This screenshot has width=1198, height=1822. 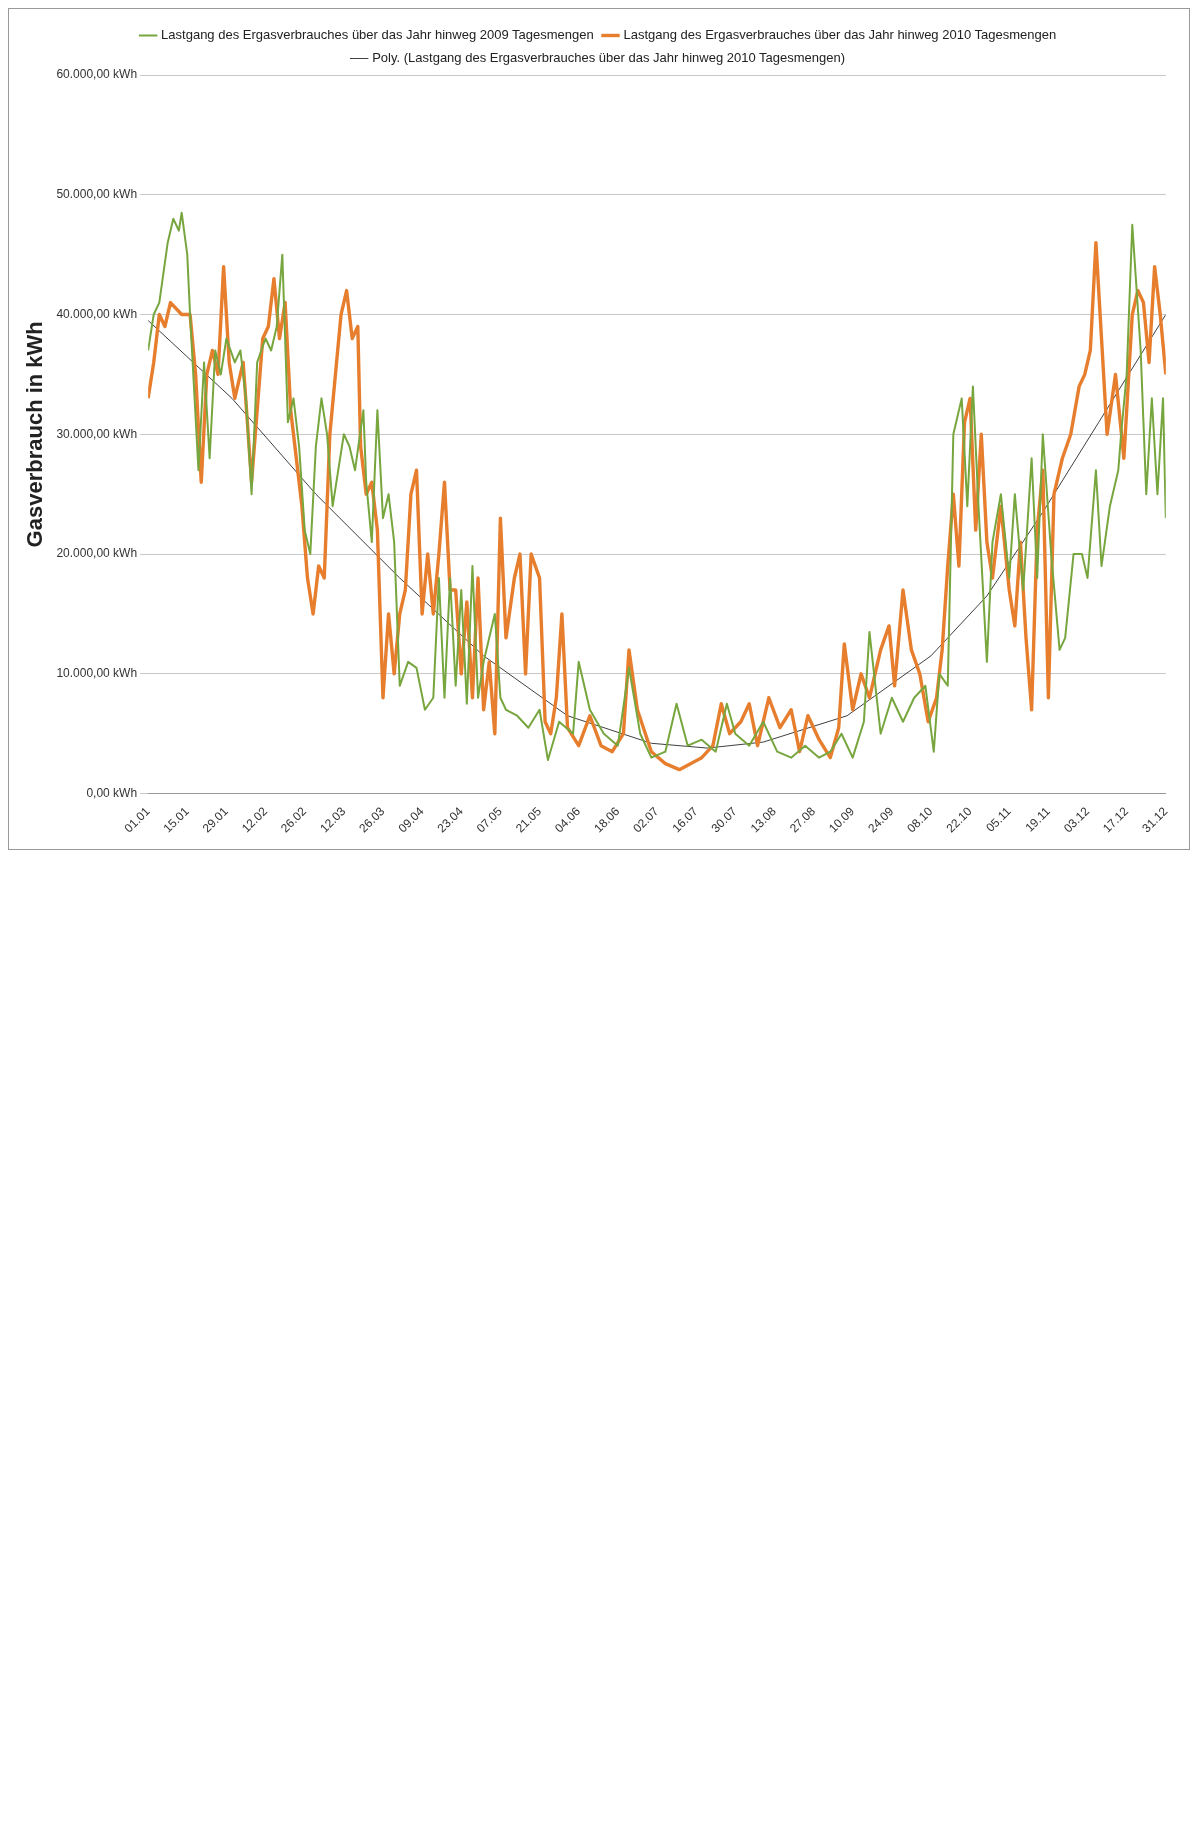 What do you see at coordinates (97, 313) in the screenshot?
I see `y-tick-label: 40.000,00 kWh` at bounding box center [97, 313].